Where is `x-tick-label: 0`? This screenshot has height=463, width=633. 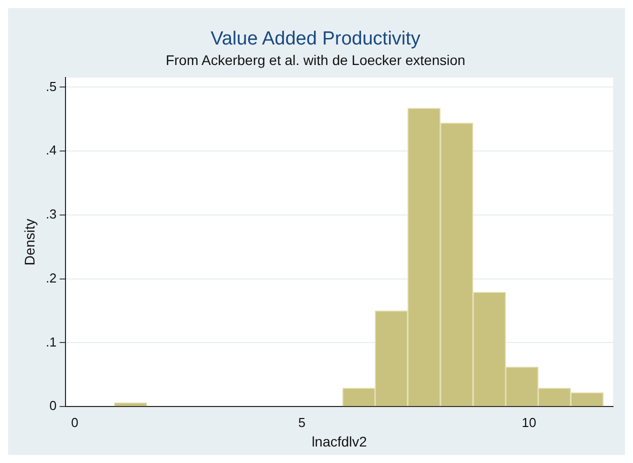 x-tick-label: 0 is located at coordinates (74, 422).